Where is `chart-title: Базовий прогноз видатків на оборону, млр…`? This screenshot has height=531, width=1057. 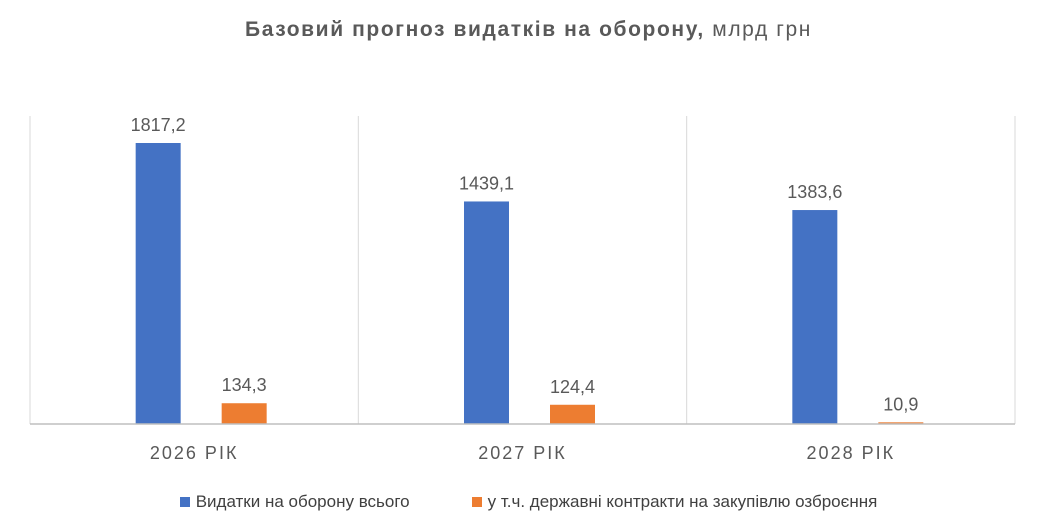 chart-title: Базовий прогноз видатків на оборону, млр… is located at coordinates (528, 30).